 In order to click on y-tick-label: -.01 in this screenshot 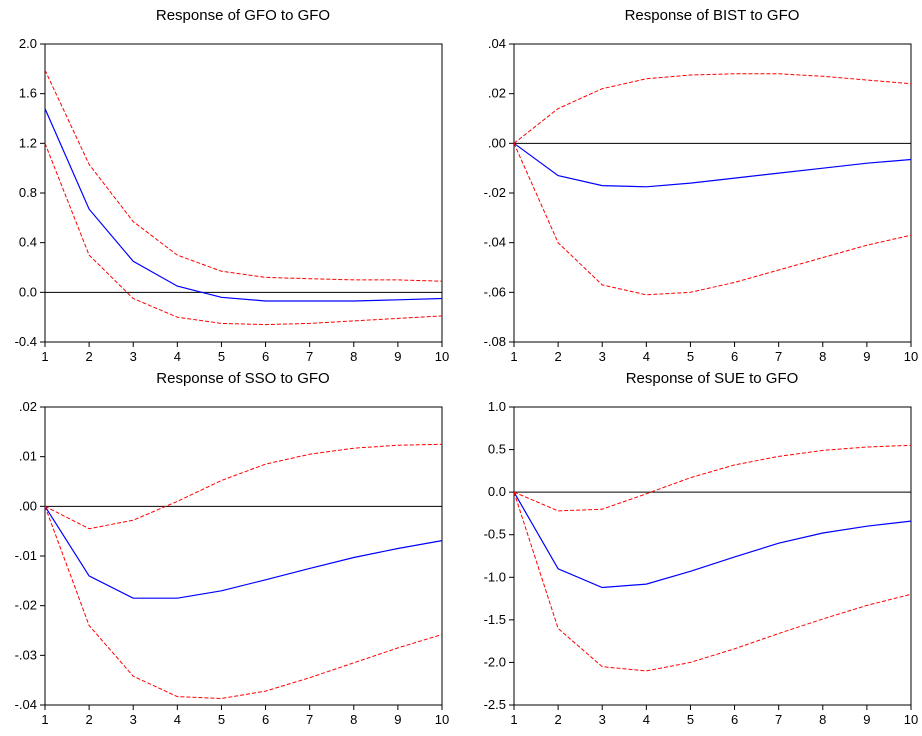, I will do `click(26, 555)`.